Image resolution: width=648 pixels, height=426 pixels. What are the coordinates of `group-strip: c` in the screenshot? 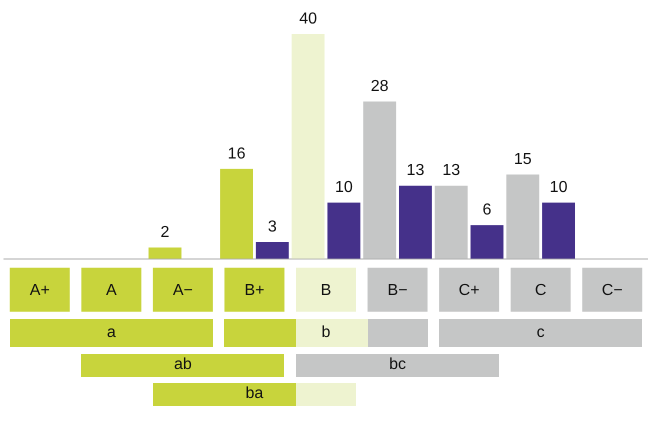 It's located at (540, 332).